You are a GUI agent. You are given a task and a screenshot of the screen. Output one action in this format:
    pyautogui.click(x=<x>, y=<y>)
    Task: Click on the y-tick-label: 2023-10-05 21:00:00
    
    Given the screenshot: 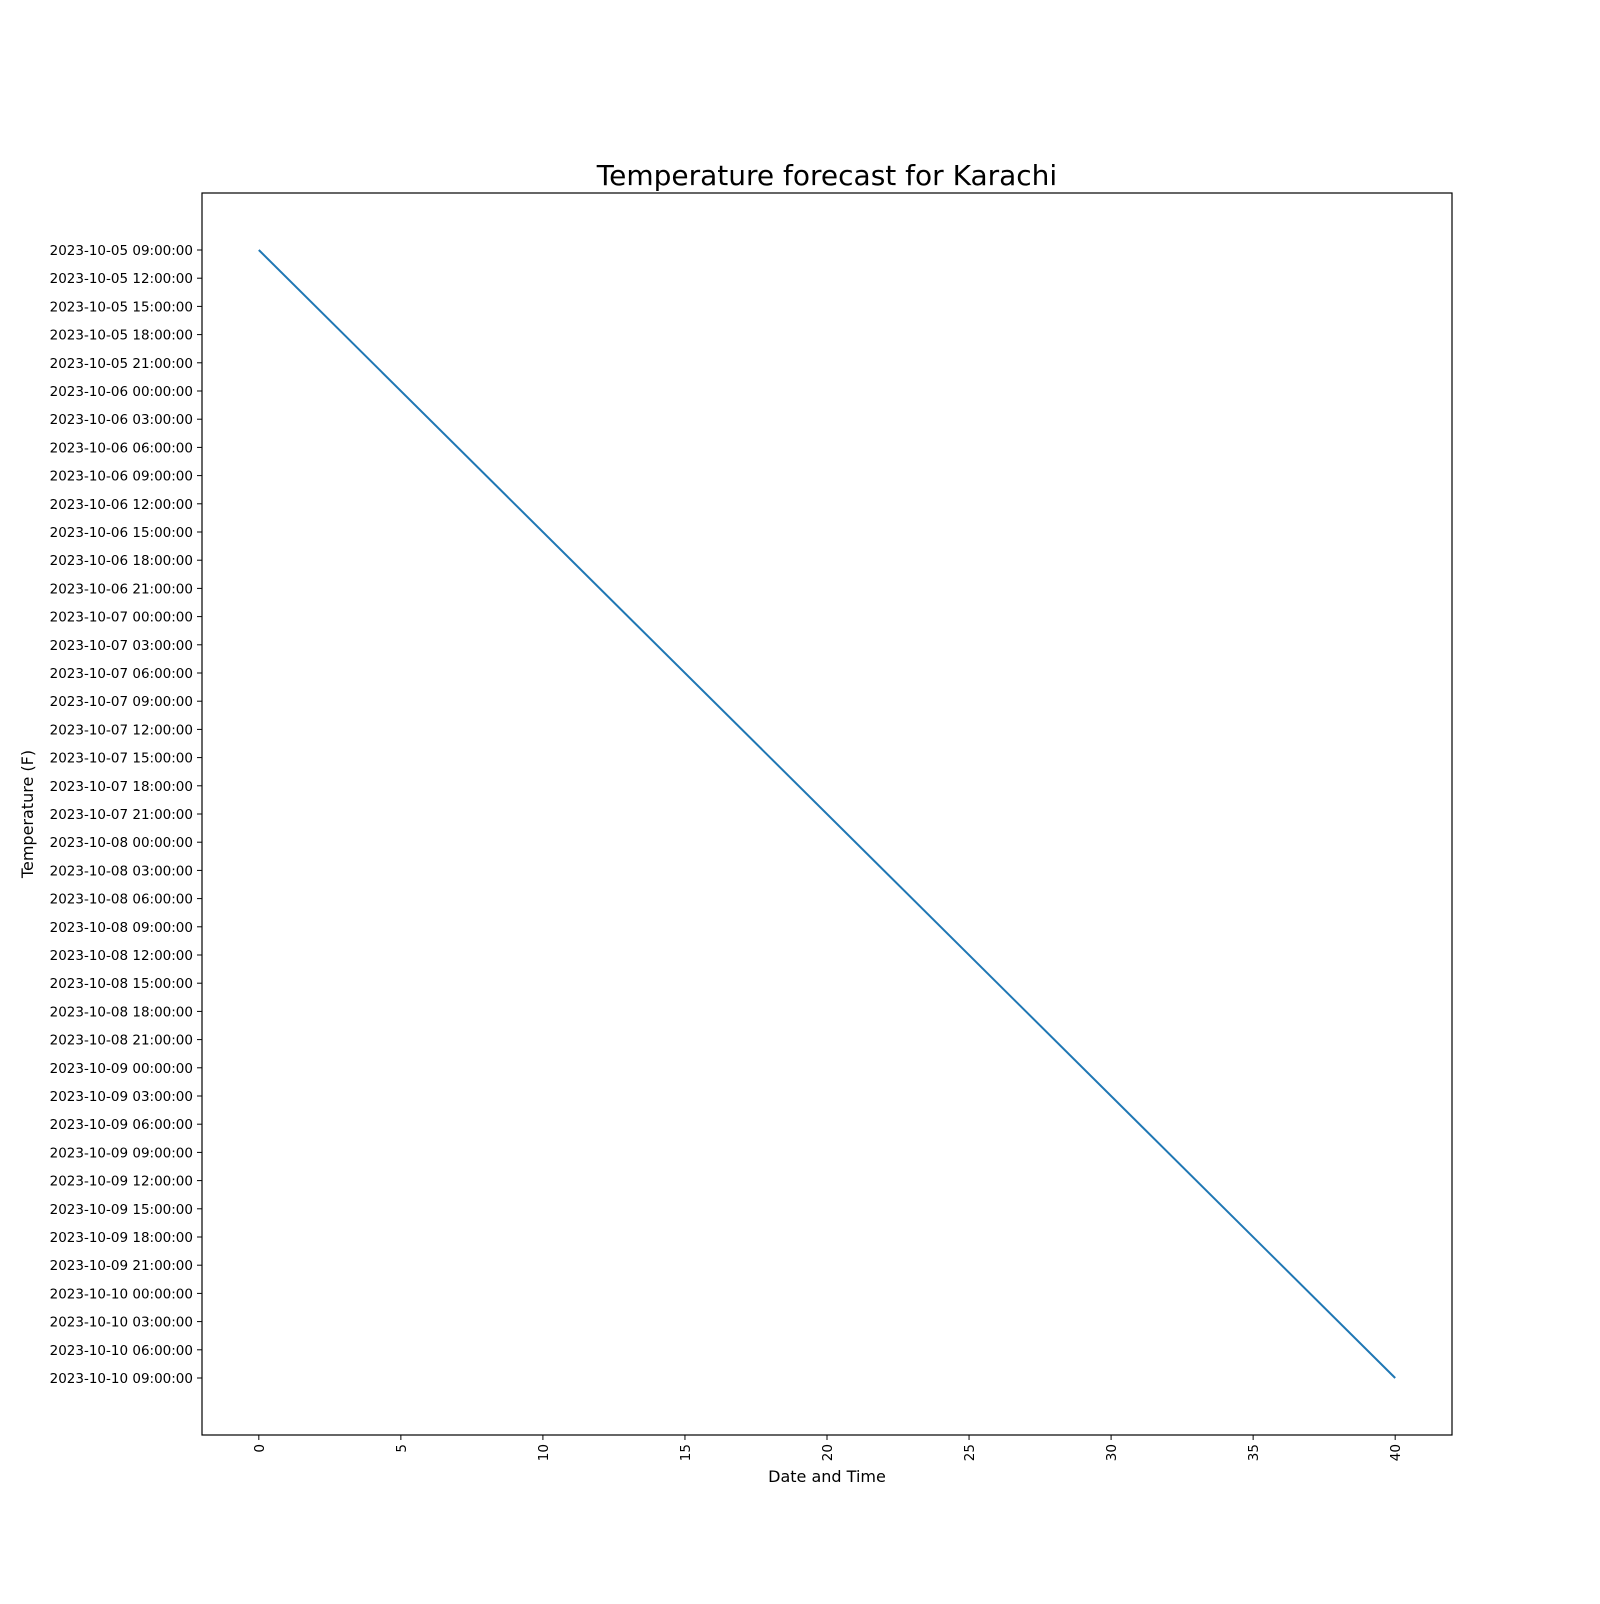 What is the action you would take?
    pyautogui.click(x=121, y=364)
    